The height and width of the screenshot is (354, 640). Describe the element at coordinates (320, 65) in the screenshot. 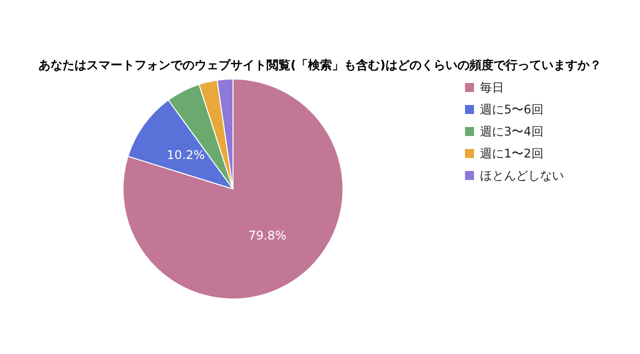

I see `chart-title: あなたはスマートフォンでのウェブサイト閲覧(「検索」も含む)はどのくらいの頻度で行っていますか？` at that location.